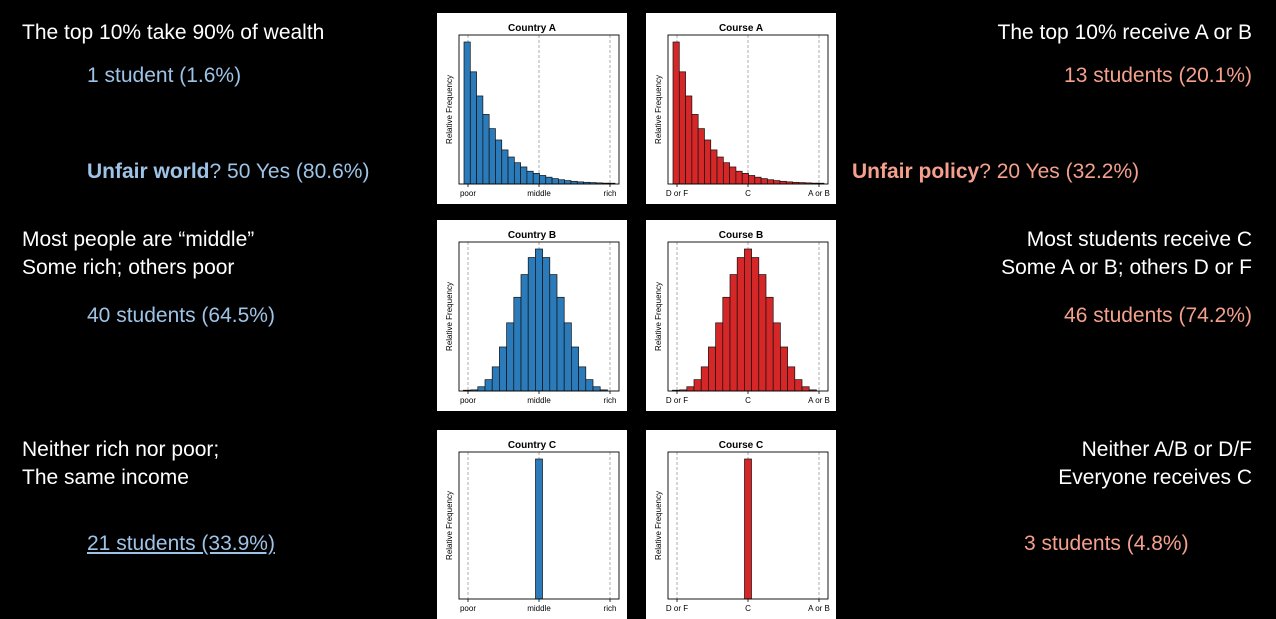 This screenshot has height=619, width=1276. Describe the element at coordinates (532, 235) in the screenshot. I see `chart-title: Country B` at that location.